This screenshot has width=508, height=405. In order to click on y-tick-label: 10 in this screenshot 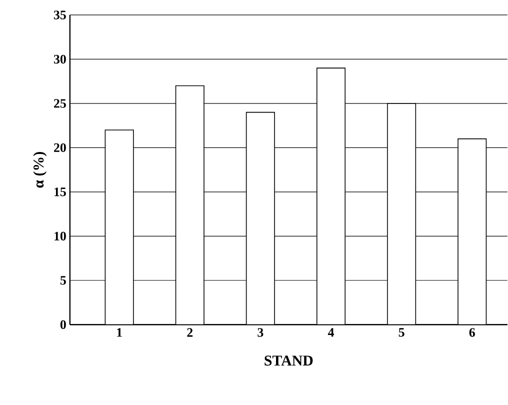, I will do `click(60, 236)`.